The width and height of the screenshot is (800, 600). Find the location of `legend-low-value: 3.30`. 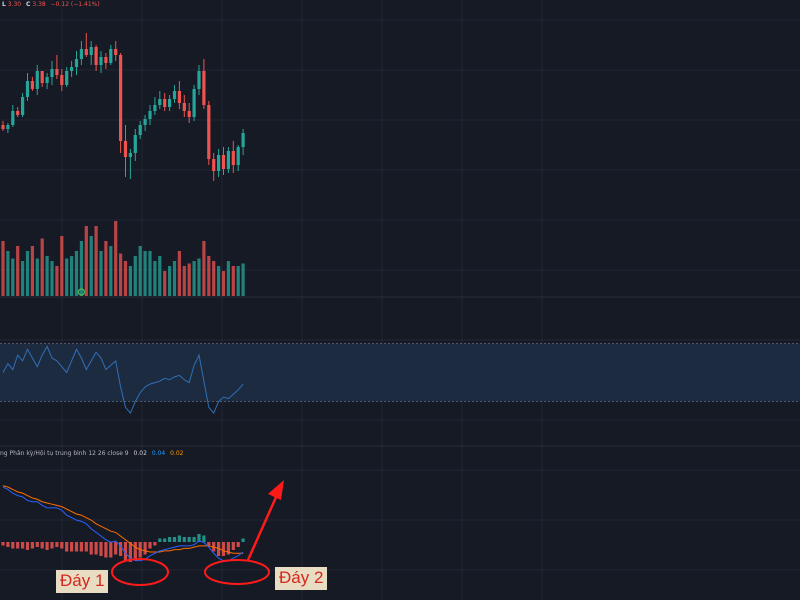

legend-low-value: 3.30 is located at coordinates (14, 4).